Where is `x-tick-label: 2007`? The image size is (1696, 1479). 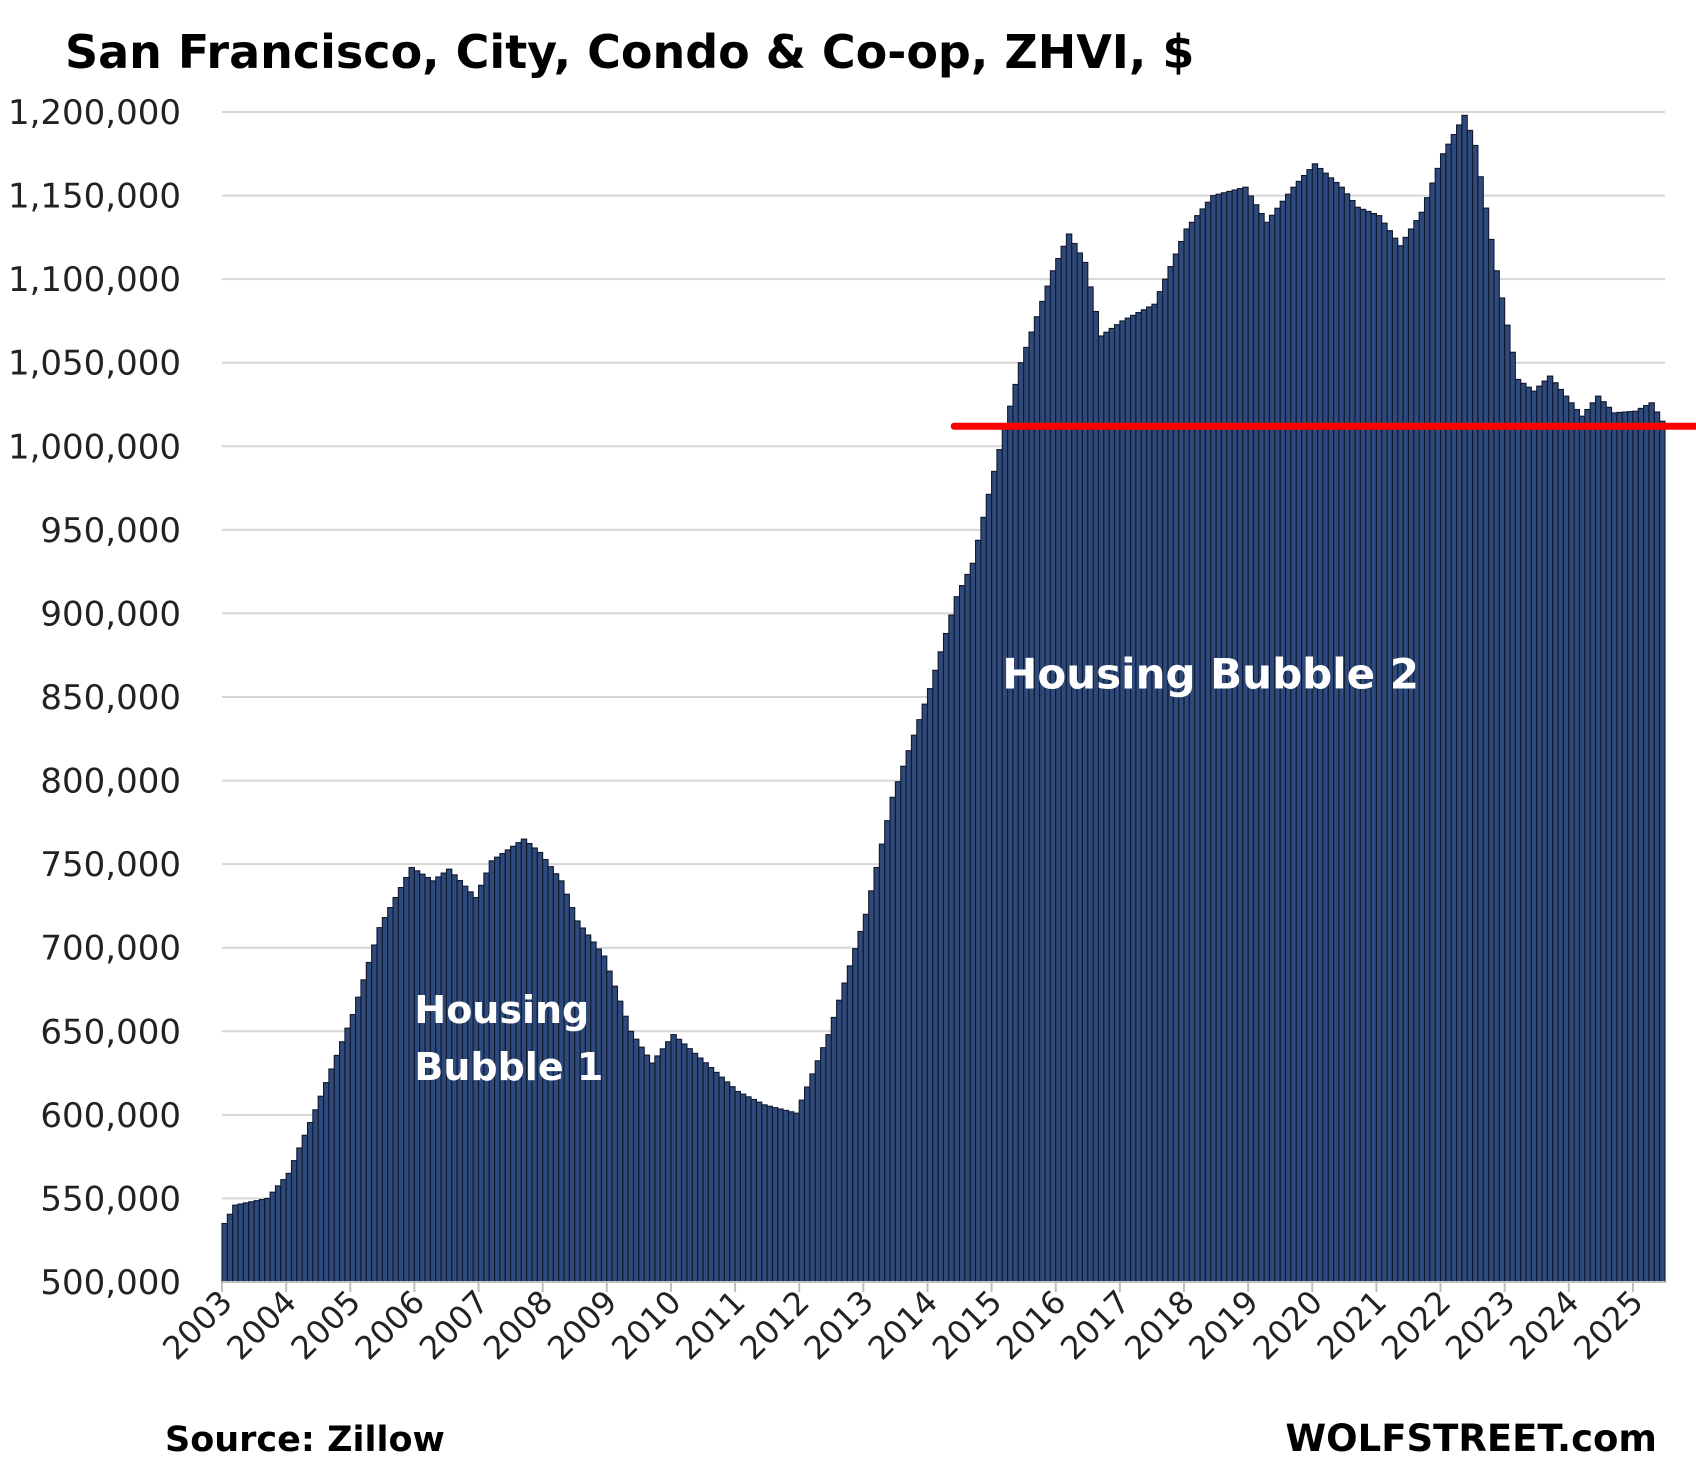
x-tick-label: 2007 is located at coordinates (454, 1325).